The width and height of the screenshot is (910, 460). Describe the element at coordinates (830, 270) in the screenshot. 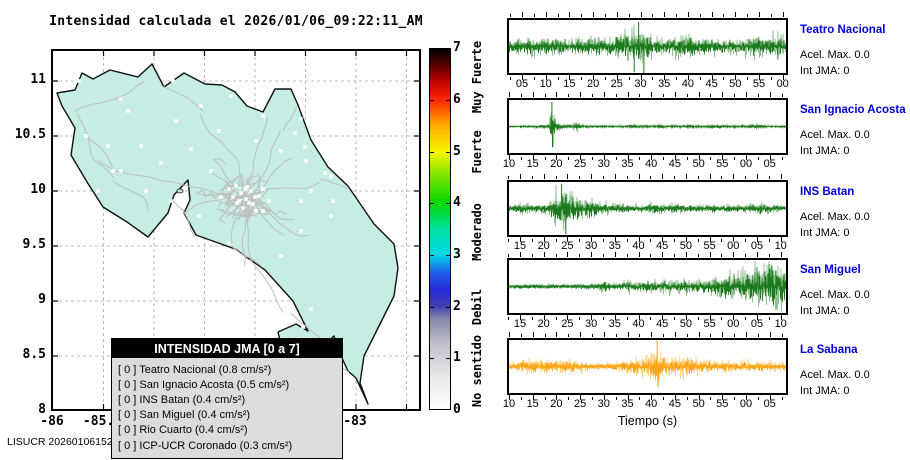

I see `station-label: San Miguel` at that location.